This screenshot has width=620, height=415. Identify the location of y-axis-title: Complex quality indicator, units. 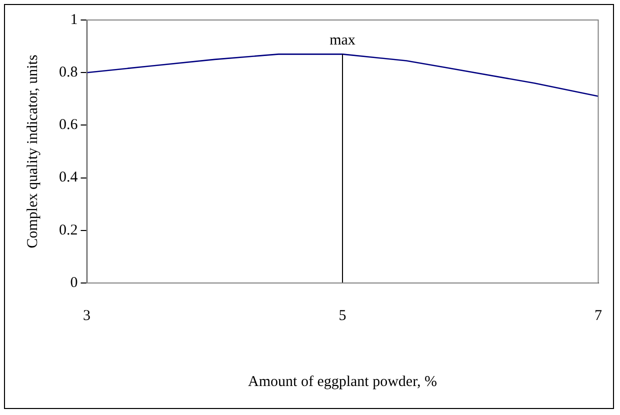
(32, 151).